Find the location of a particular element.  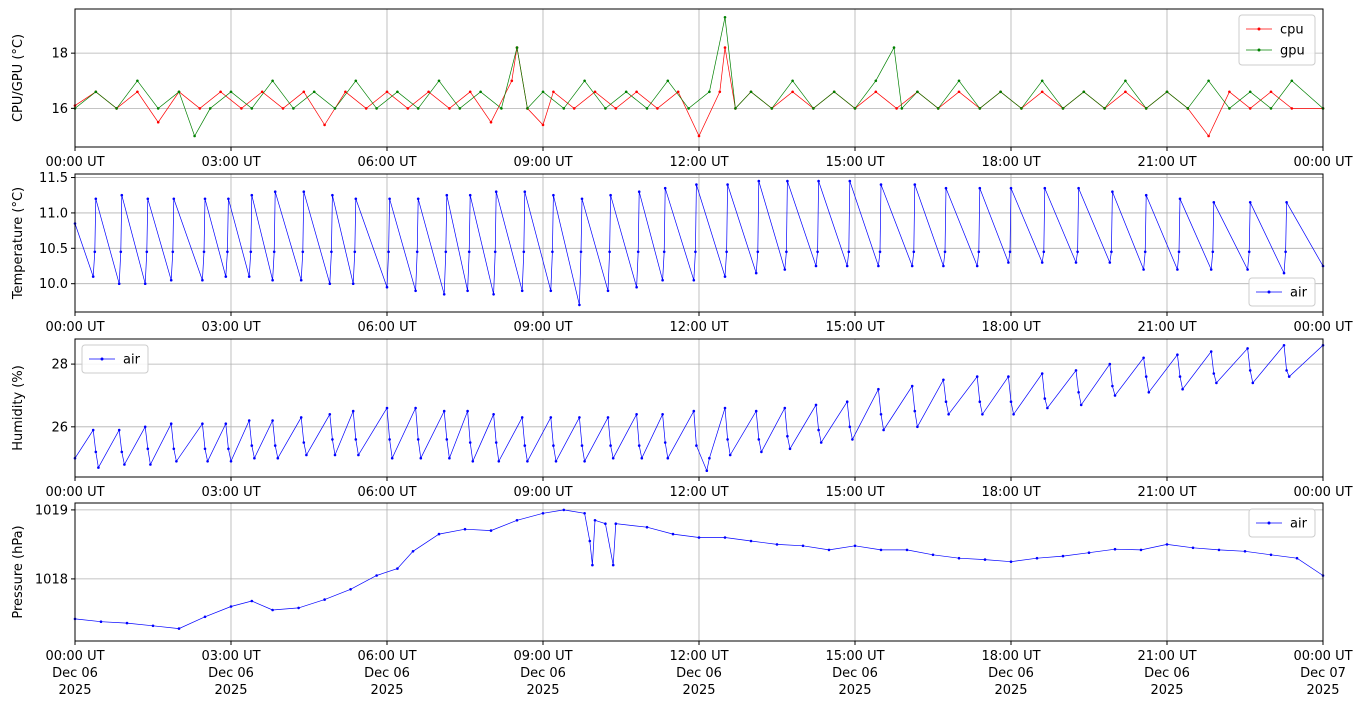

x-tick-label: 15:00 UT is located at coordinates (854, 327).